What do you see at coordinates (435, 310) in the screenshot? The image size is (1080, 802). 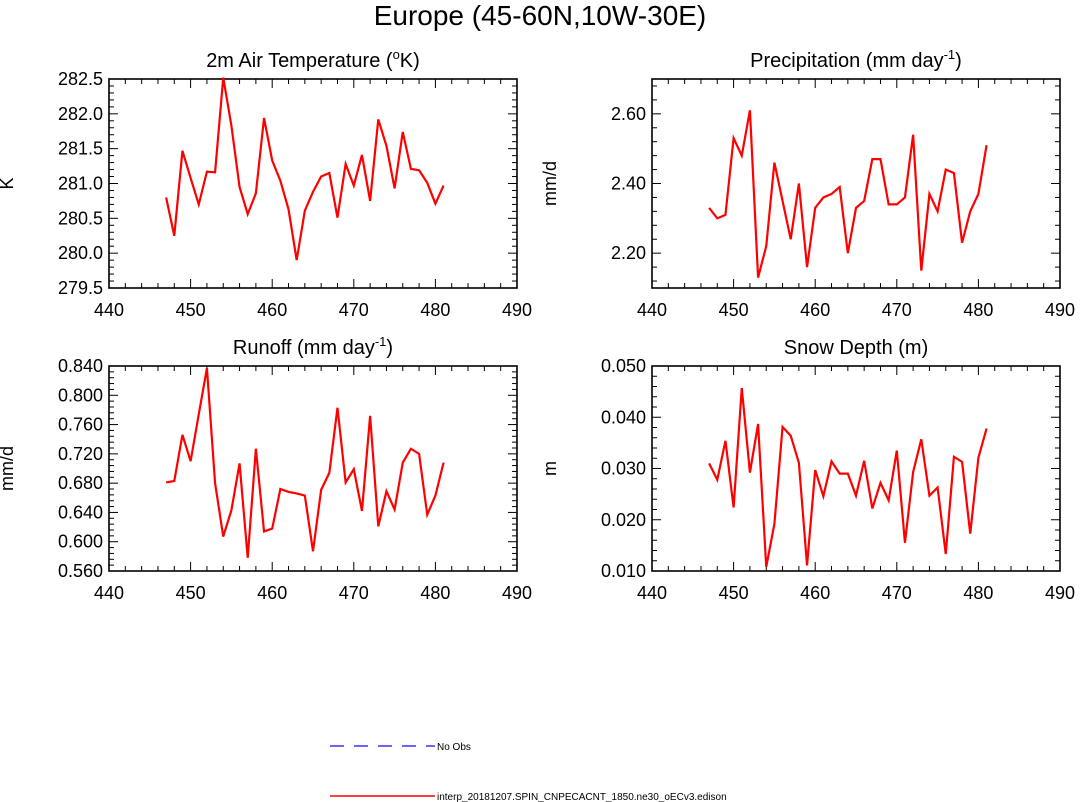 I see `temperature-x-tick-label: 480` at bounding box center [435, 310].